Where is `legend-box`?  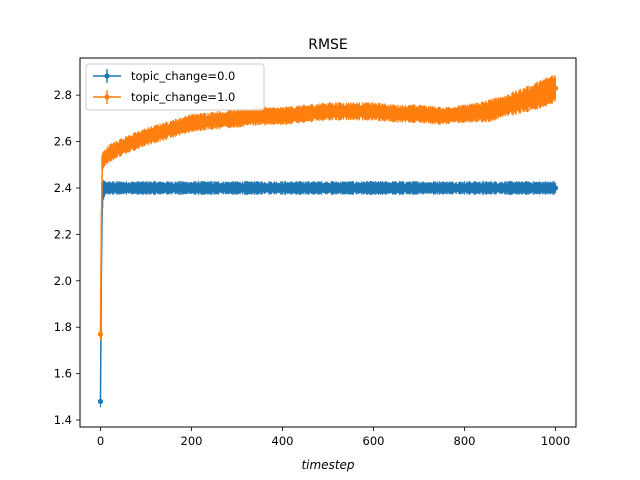
legend-box is located at coordinates (175, 87).